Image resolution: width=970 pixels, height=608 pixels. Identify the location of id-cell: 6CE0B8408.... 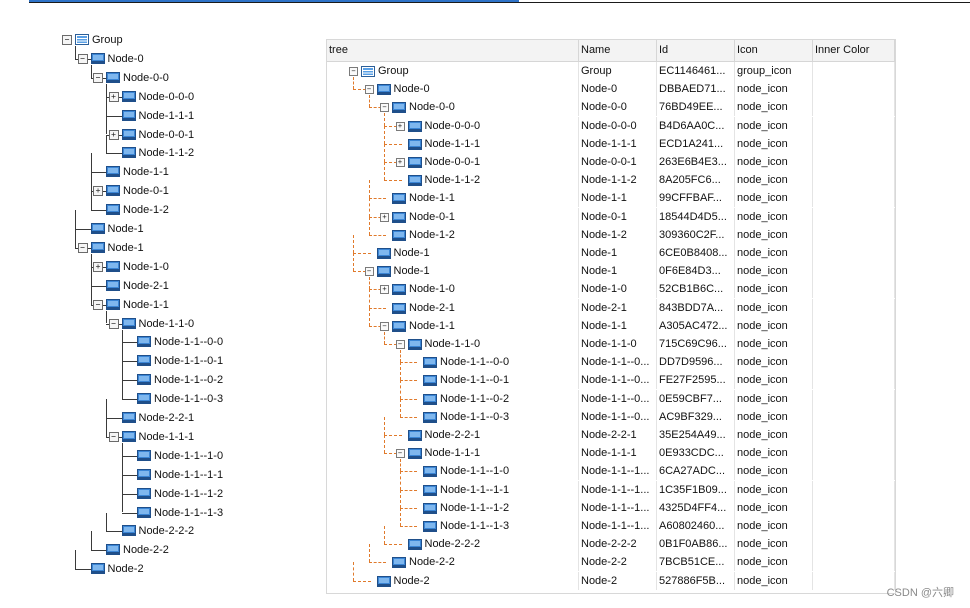
(696, 253).